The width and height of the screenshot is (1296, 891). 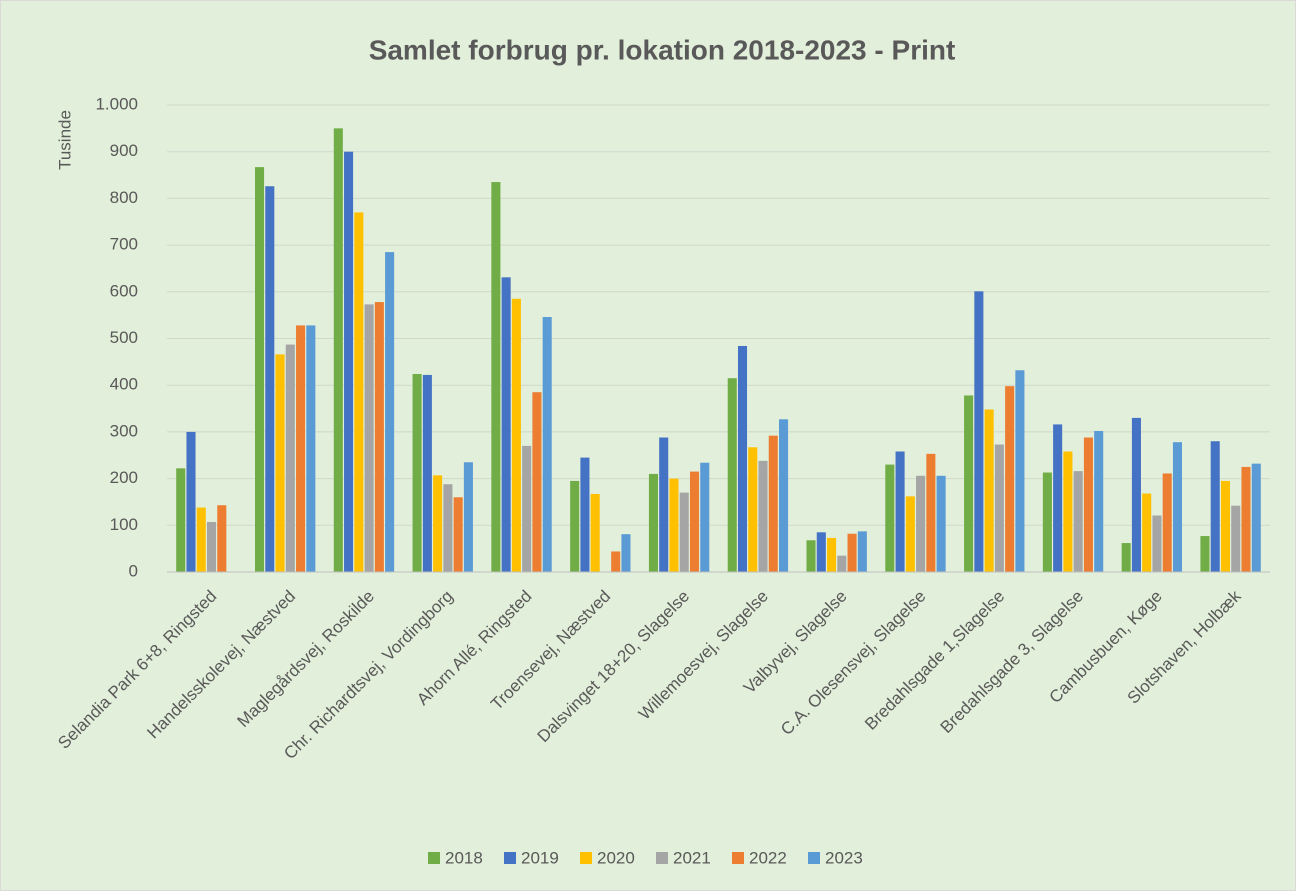 I want to click on y-tick-label: 500, so click(x=124, y=337).